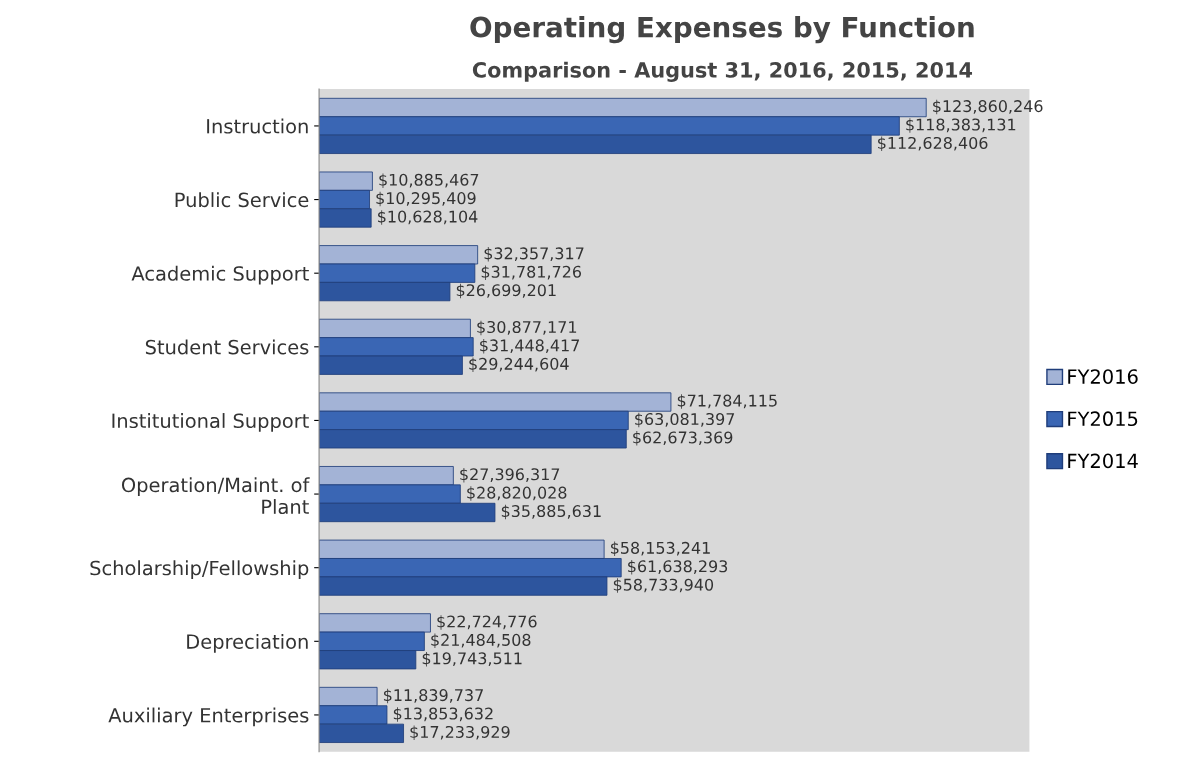 This screenshot has height=775, width=1204. I want to click on data-label: $32,357,317, so click(534, 254).